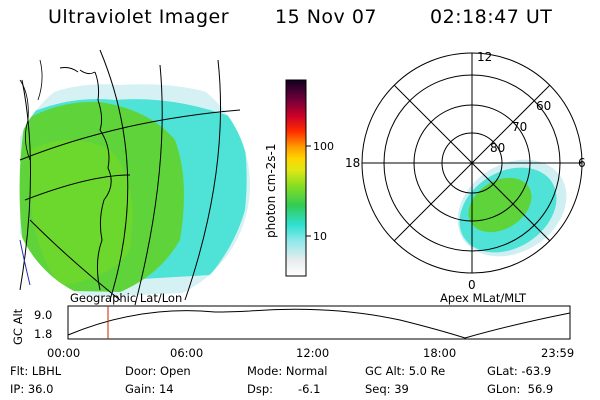 Image resolution: width=600 pixels, height=400 pixels. What do you see at coordinates (405, 371) in the screenshot?
I see `gc-alt-info: GC Alt: 5.0 Re` at bounding box center [405, 371].